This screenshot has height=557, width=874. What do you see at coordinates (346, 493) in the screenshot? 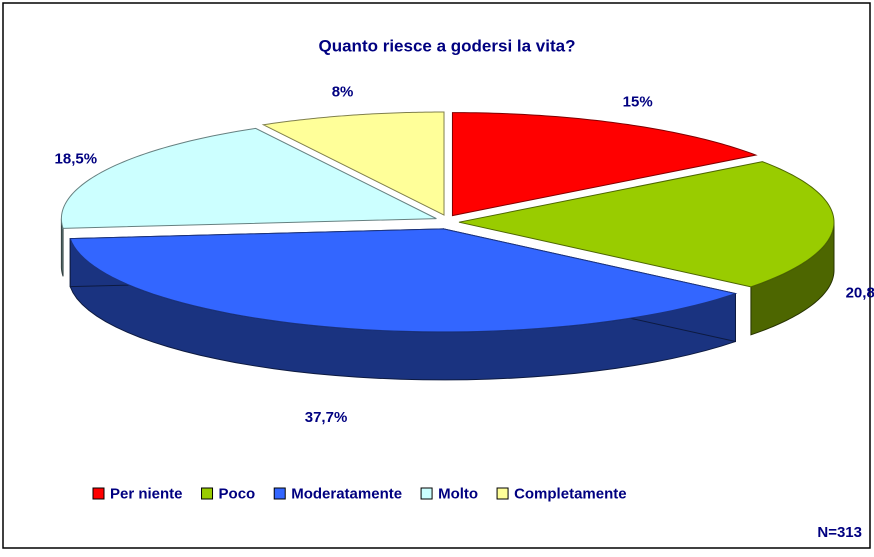
I see `legend-label: Moderatamente` at bounding box center [346, 493].